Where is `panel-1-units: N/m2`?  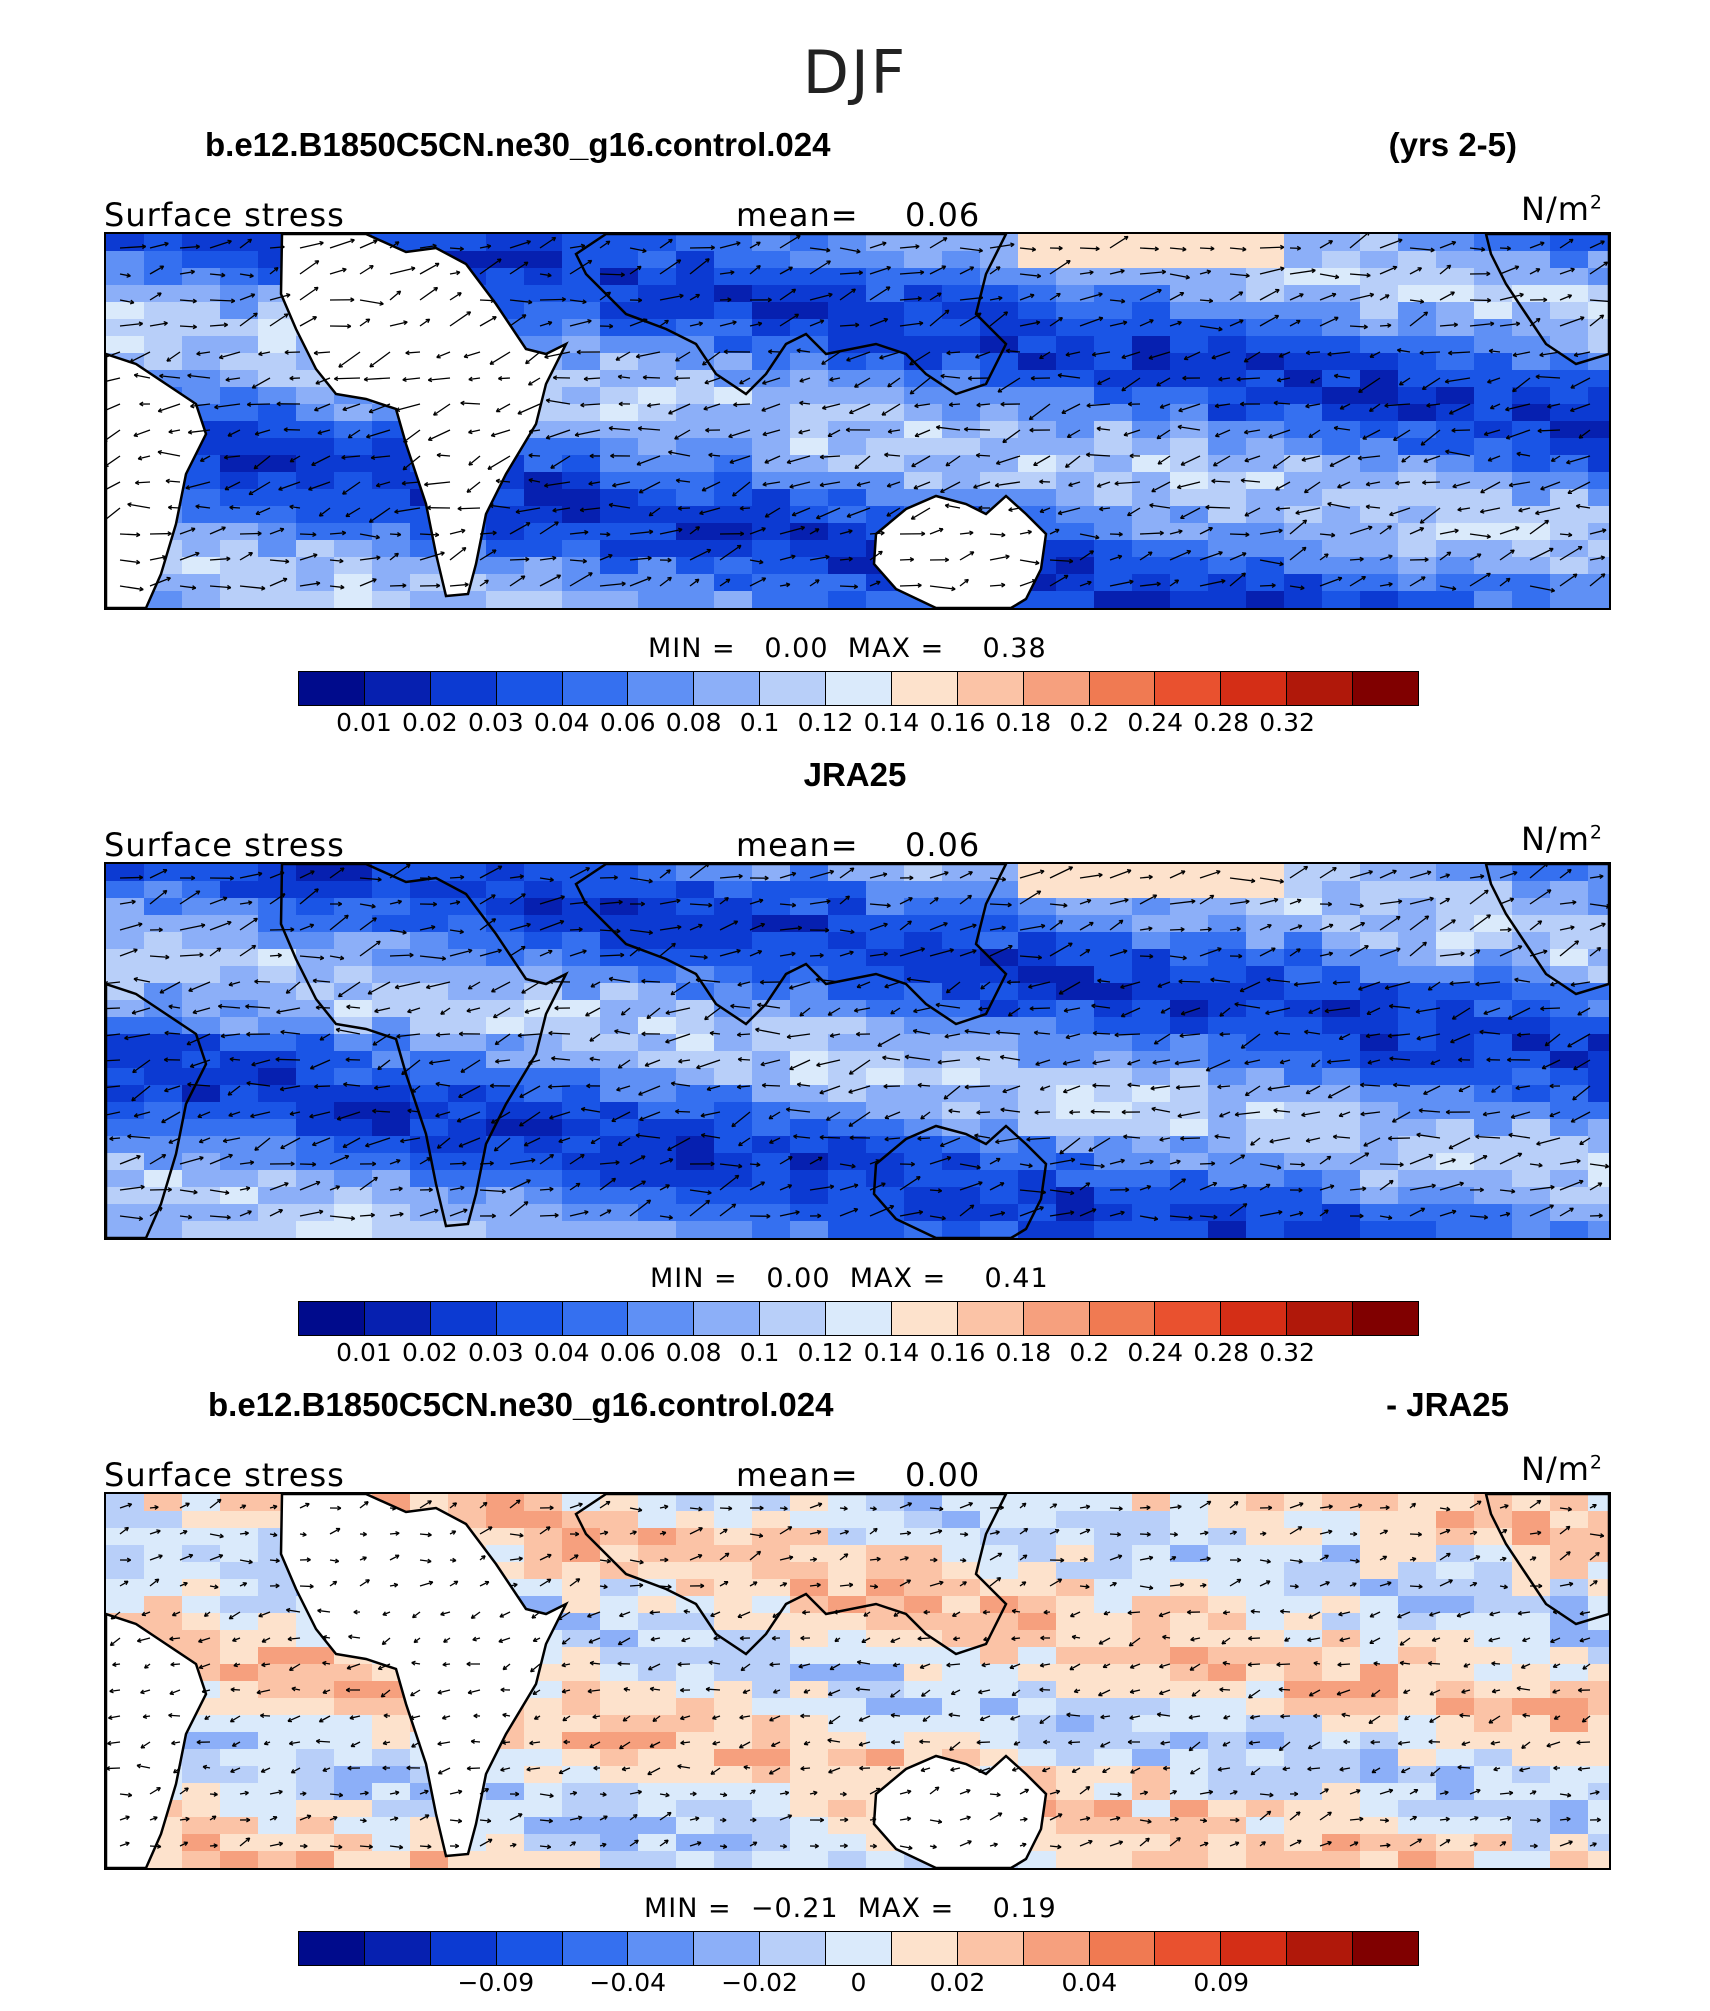
panel-1-units: N/m2 is located at coordinates (1562, 209).